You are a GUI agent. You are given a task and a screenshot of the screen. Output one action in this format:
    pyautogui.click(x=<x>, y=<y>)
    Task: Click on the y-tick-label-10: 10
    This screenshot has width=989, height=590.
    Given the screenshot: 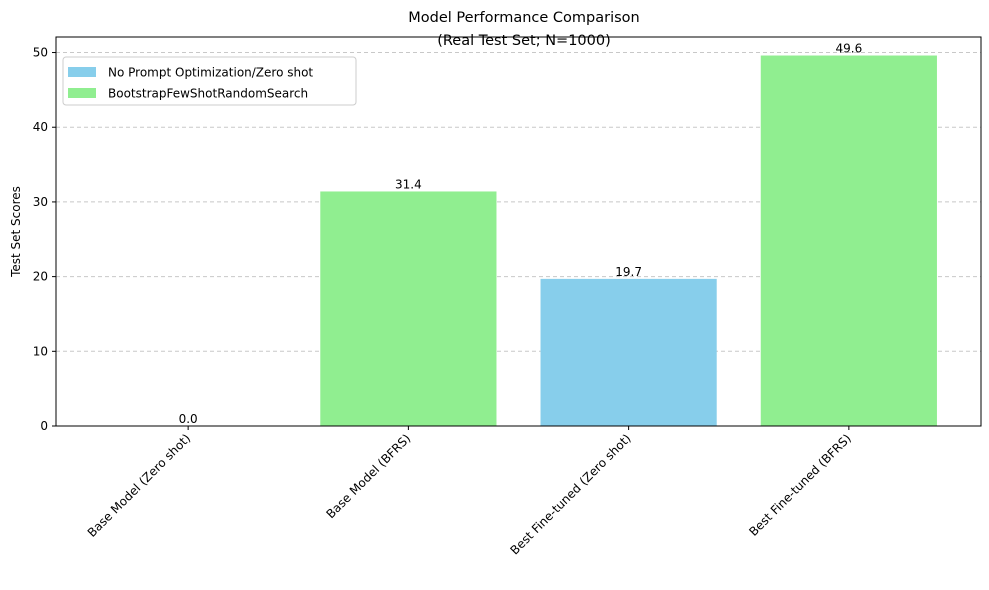 What is the action you would take?
    pyautogui.click(x=40, y=351)
    